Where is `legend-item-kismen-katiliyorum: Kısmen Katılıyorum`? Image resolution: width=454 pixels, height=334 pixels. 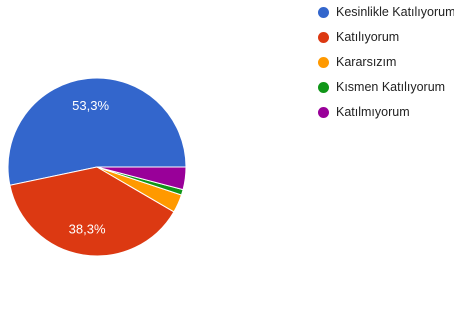
legend-item-kismen-katiliyorum: Kısmen Katılıyorum is located at coordinates (386, 87).